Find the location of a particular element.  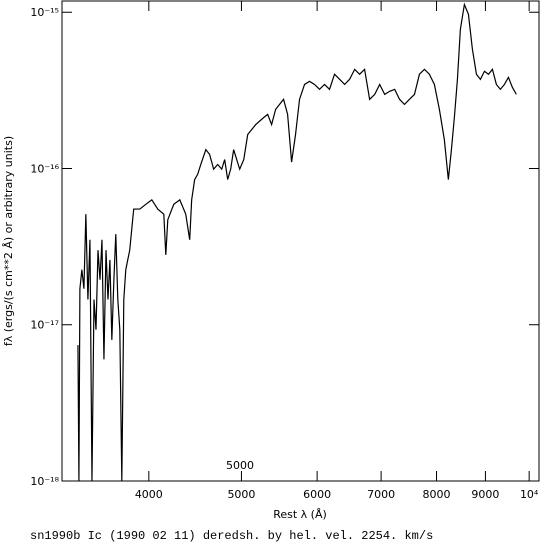

x-tick-label: 6000 is located at coordinates (317, 494).